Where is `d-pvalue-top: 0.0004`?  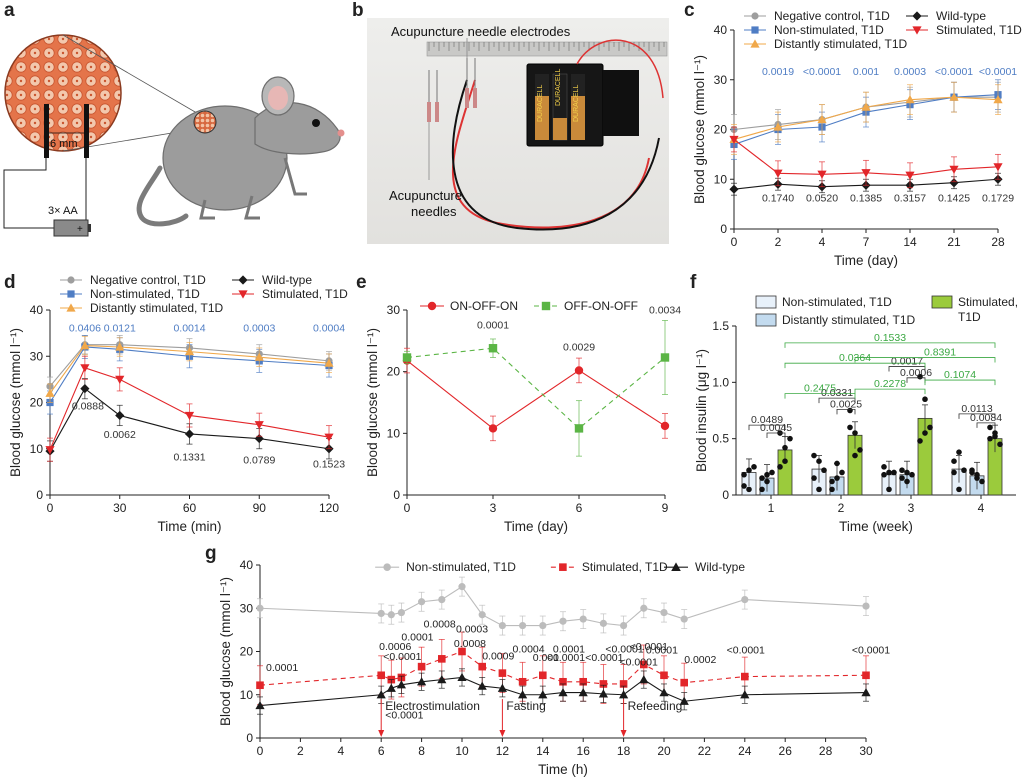 d-pvalue-top: 0.0004 is located at coordinates (329, 329).